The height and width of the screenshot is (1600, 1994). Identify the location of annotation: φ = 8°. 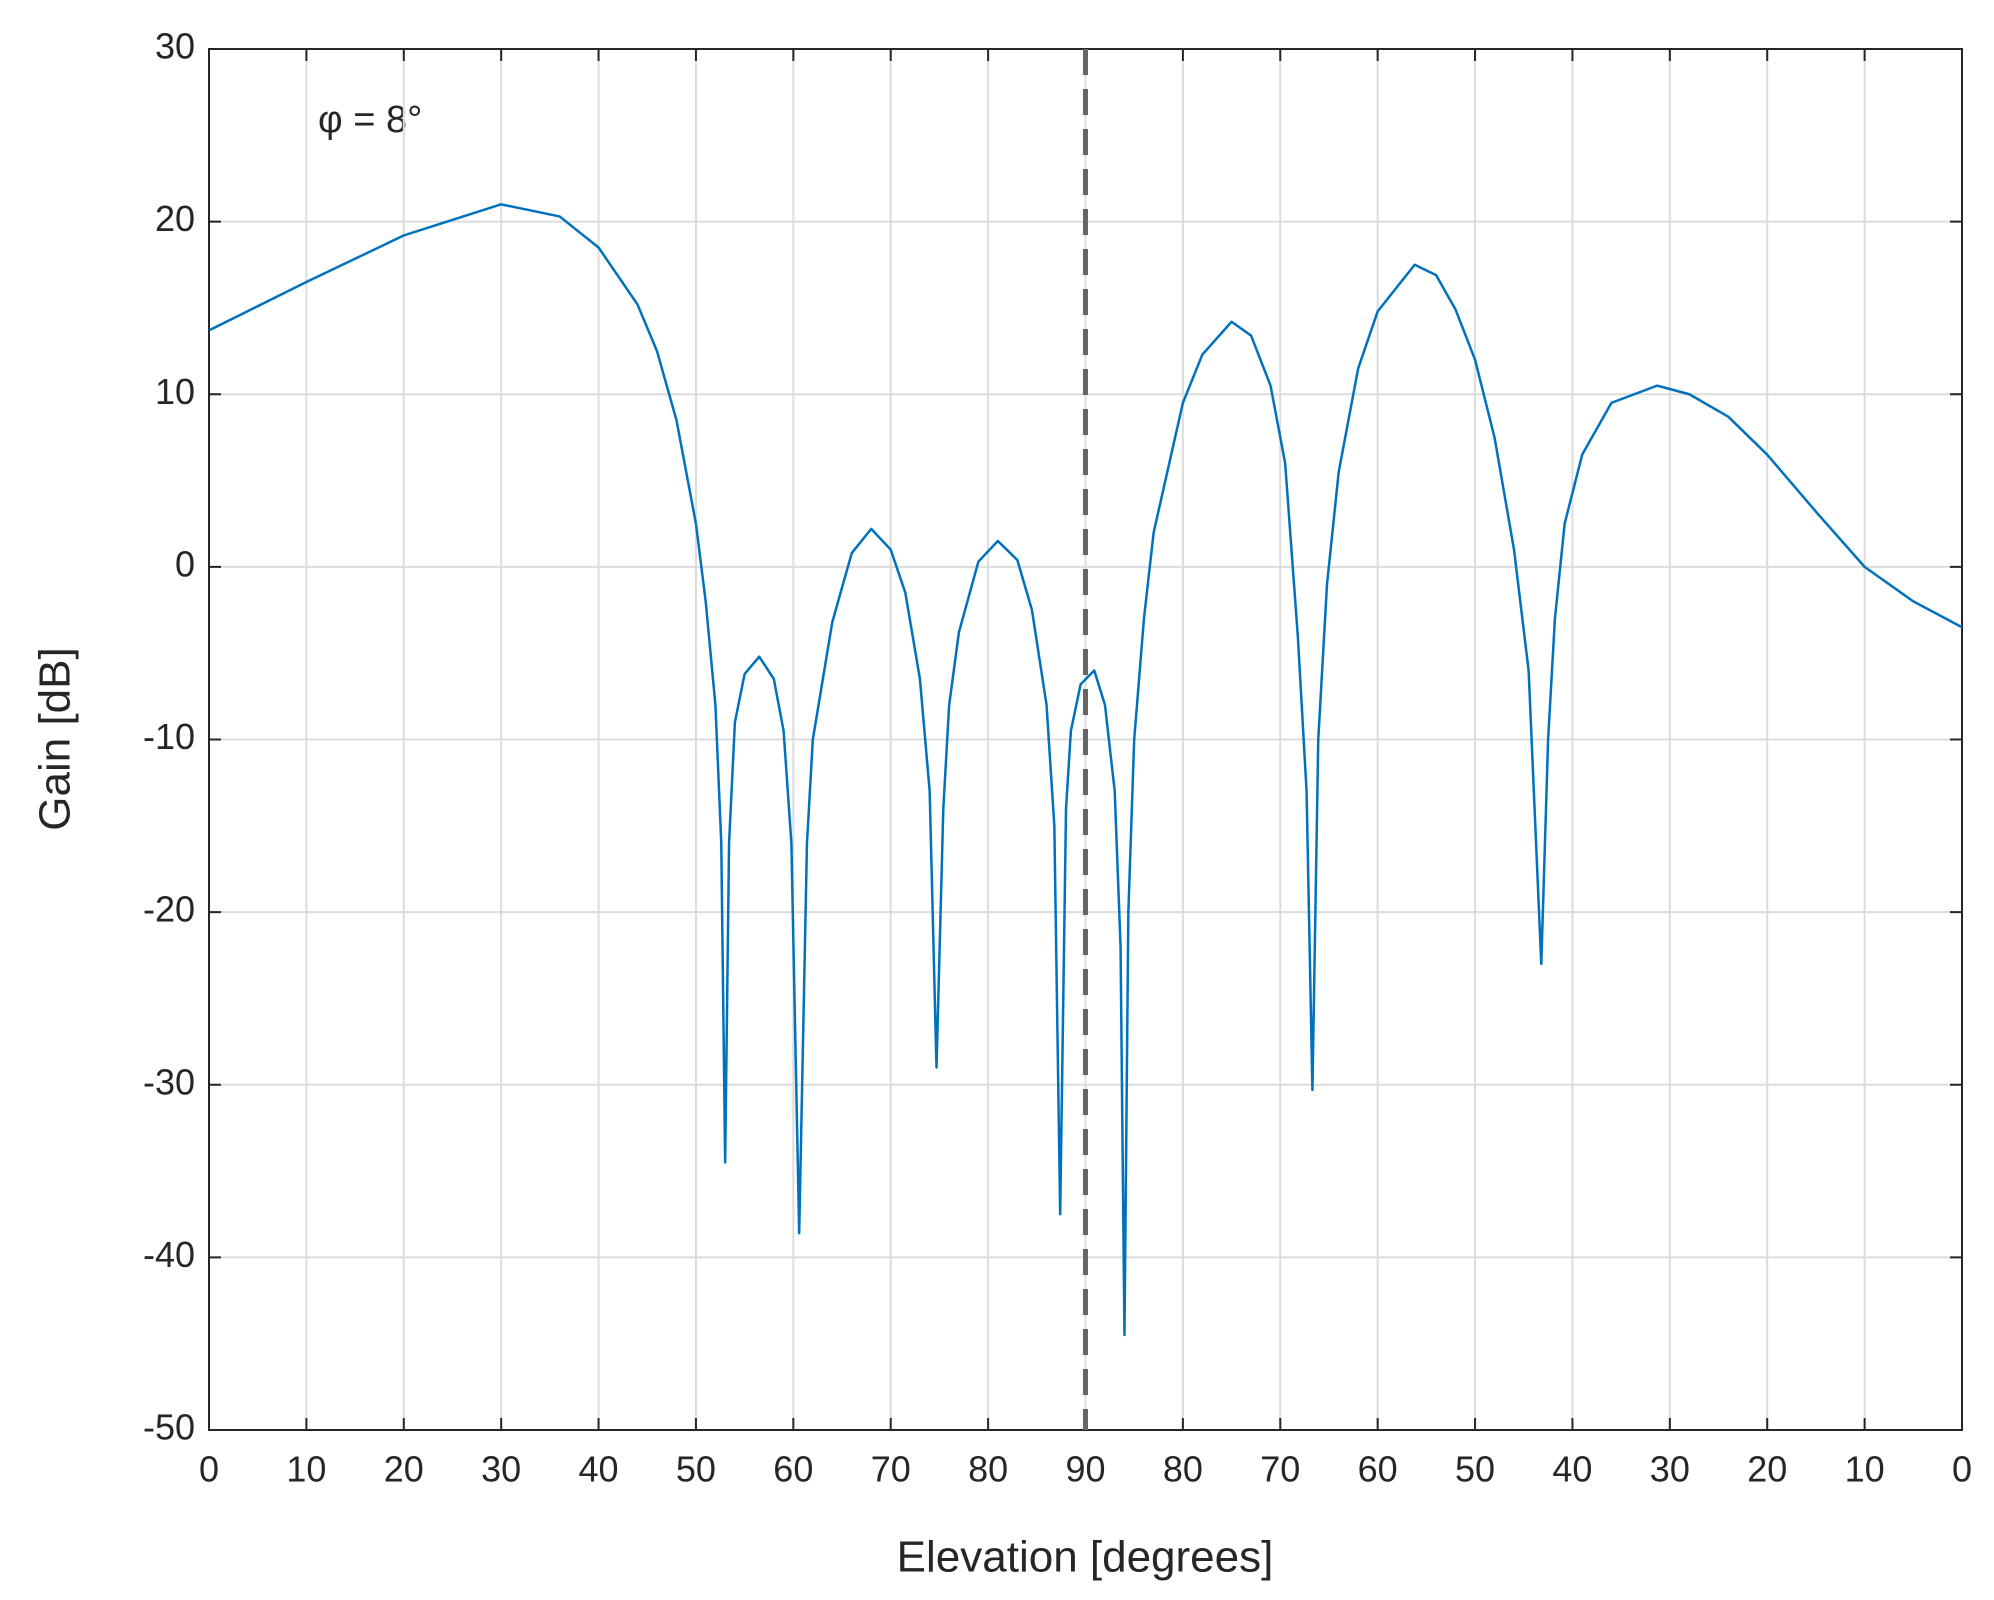
(370, 120).